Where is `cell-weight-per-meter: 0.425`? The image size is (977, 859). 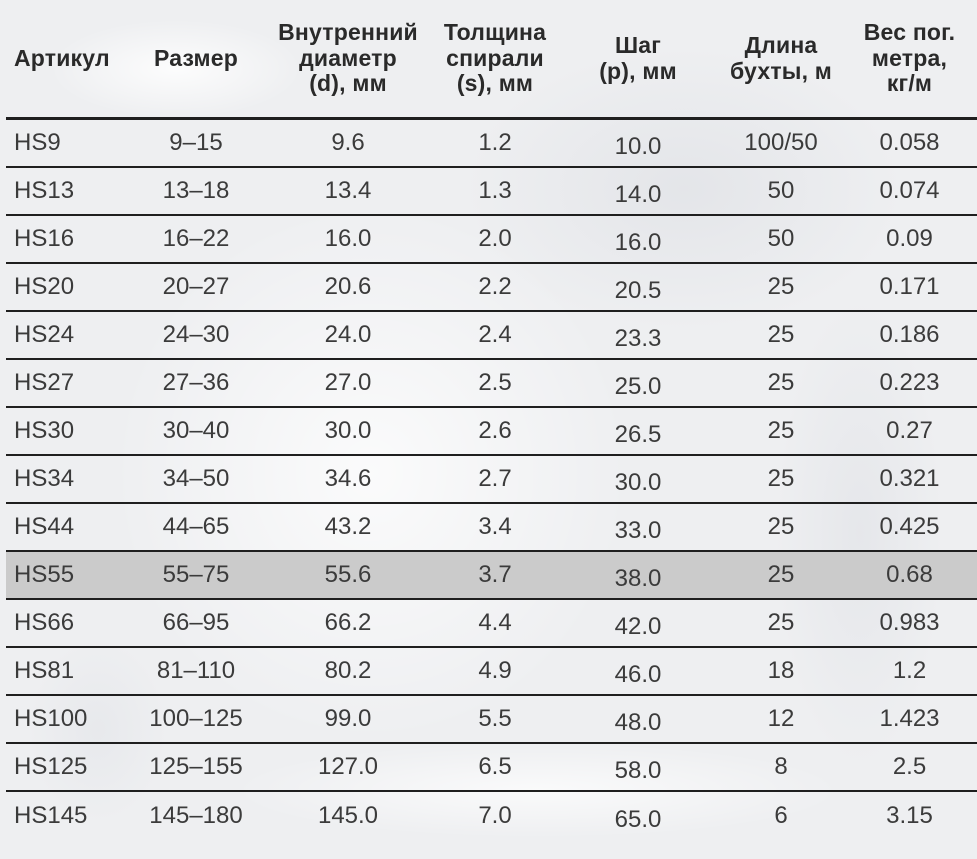
cell-weight-per-meter: 0.425 is located at coordinates (909, 526).